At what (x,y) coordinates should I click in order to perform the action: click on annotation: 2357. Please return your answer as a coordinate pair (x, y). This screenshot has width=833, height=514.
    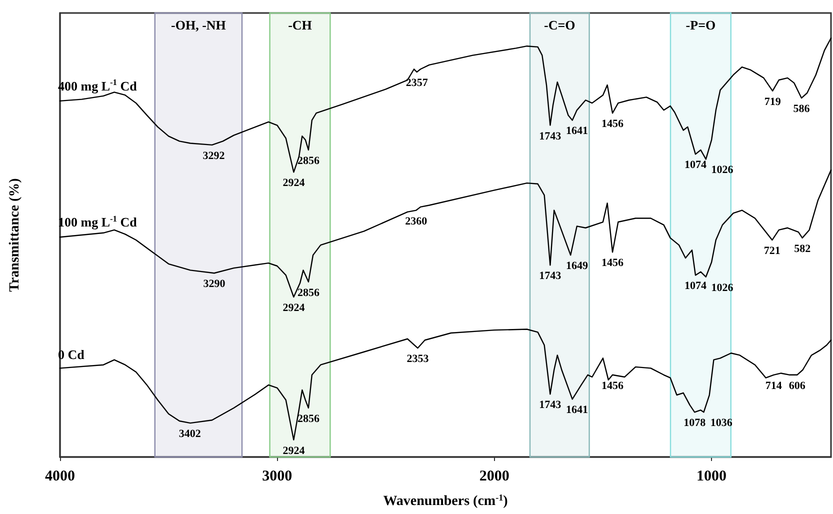
    Looking at the image, I should click on (417, 83).